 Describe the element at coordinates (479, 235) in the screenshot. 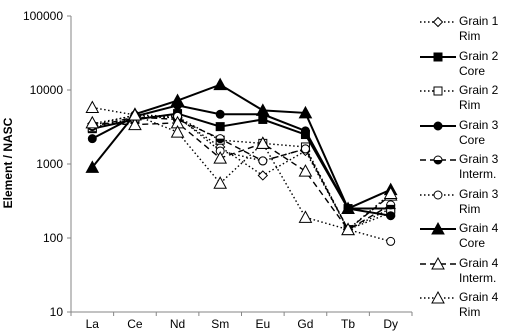

I see `legend-label: Grain 4 Core` at that location.